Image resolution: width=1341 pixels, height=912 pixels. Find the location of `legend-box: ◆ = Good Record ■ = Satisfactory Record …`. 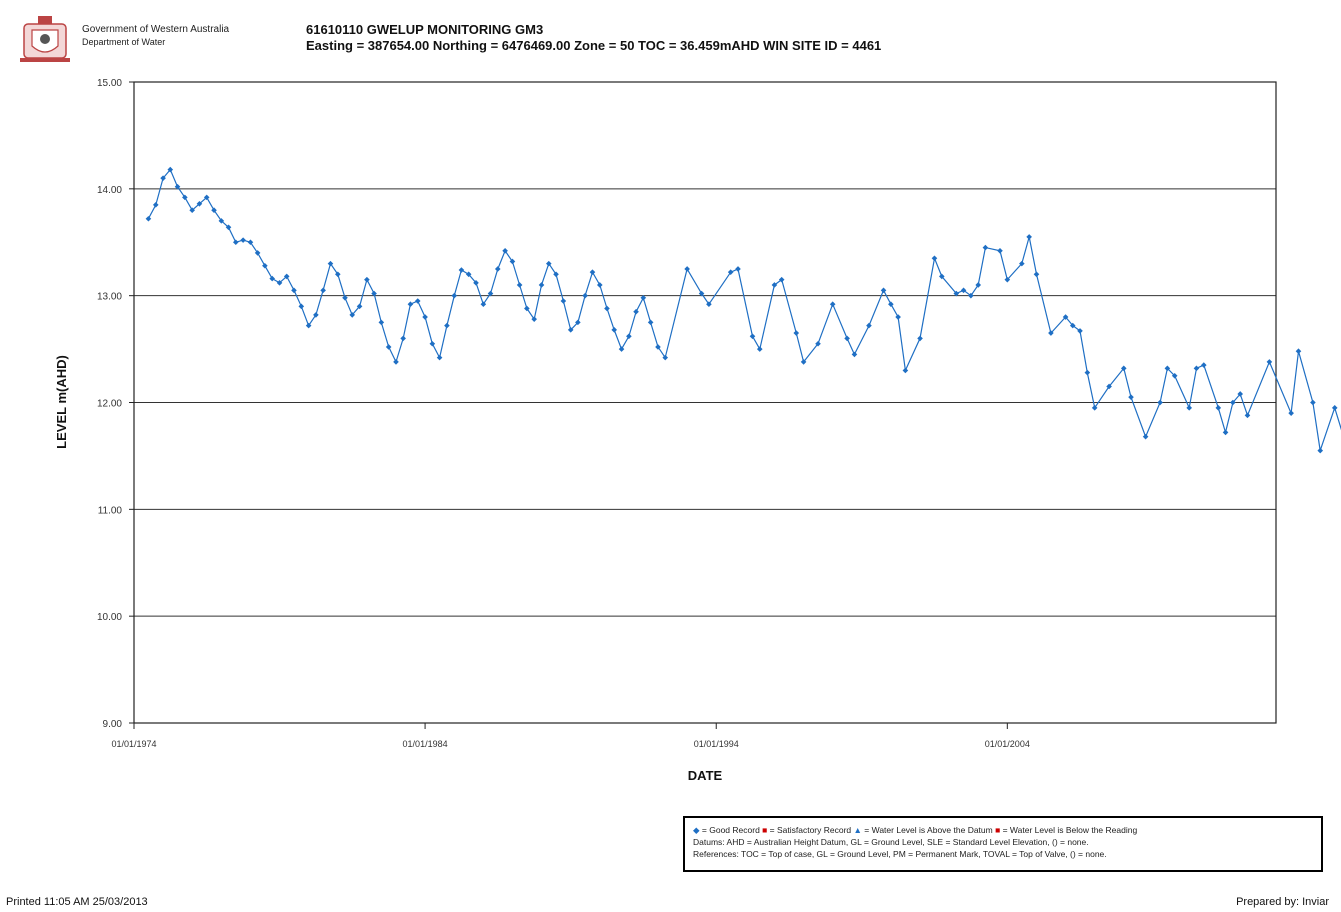

legend-box: ◆ = Good Record ■ = Satisfactory Record … is located at coordinates (1003, 844).